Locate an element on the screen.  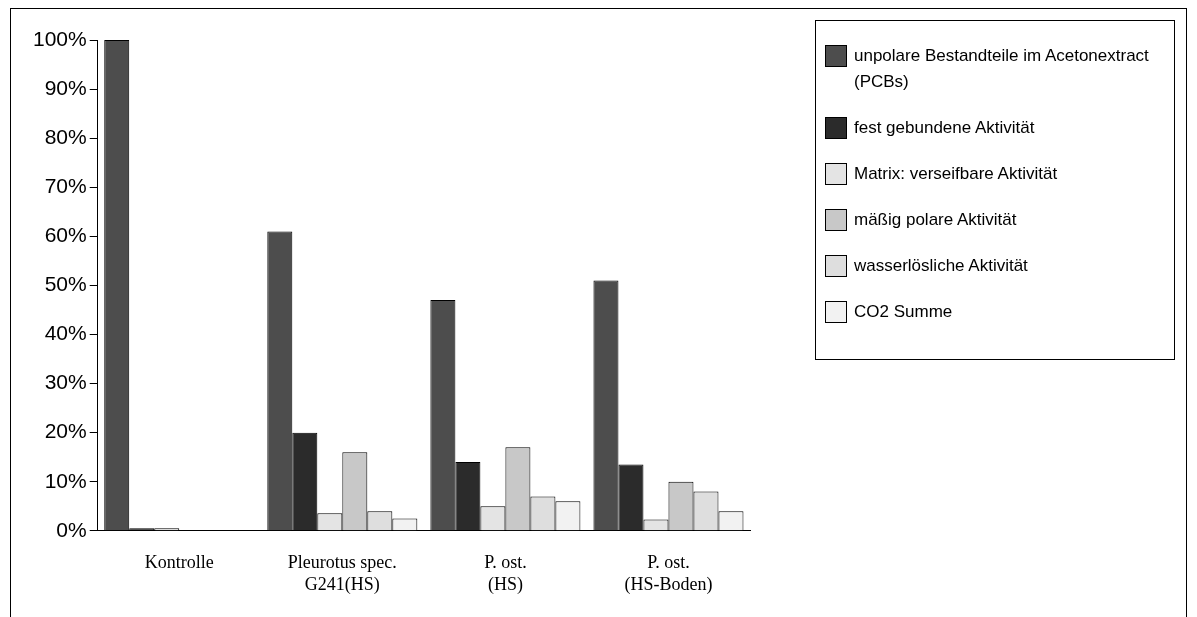
x-tick-label: Kontrolle is located at coordinates (179, 562).